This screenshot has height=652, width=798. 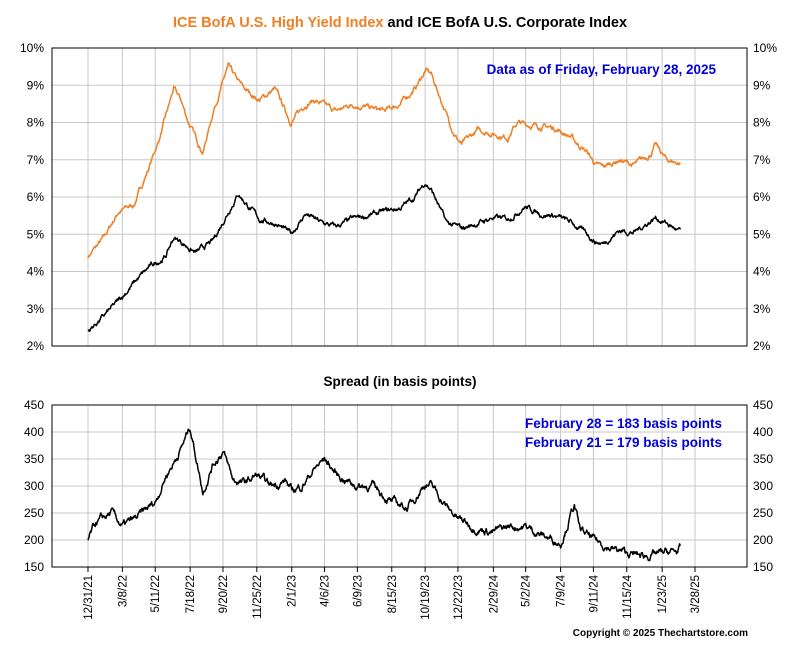 What do you see at coordinates (763, 459) in the screenshot?
I see `bottom-y-tick-right: 350` at bounding box center [763, 459].